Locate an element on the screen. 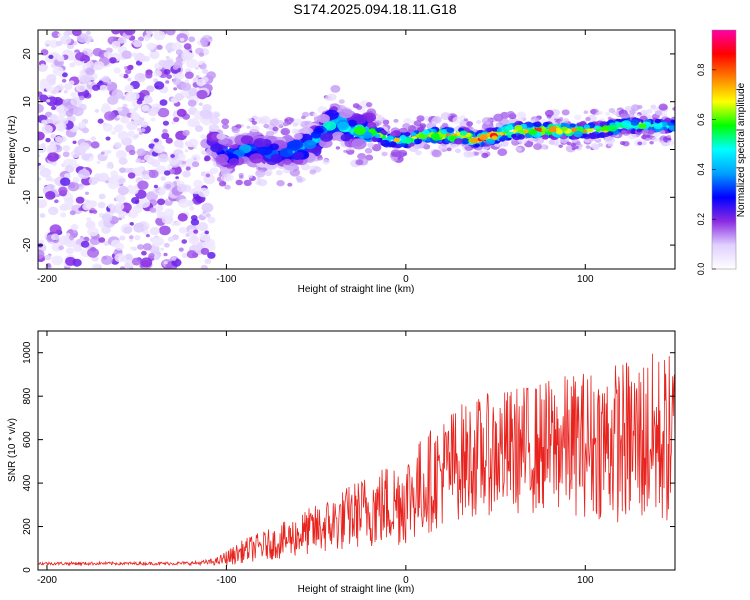 This screenshot has width=750, height=600. snr-y-tick-label: 0 is located at coordinates (27, 570).